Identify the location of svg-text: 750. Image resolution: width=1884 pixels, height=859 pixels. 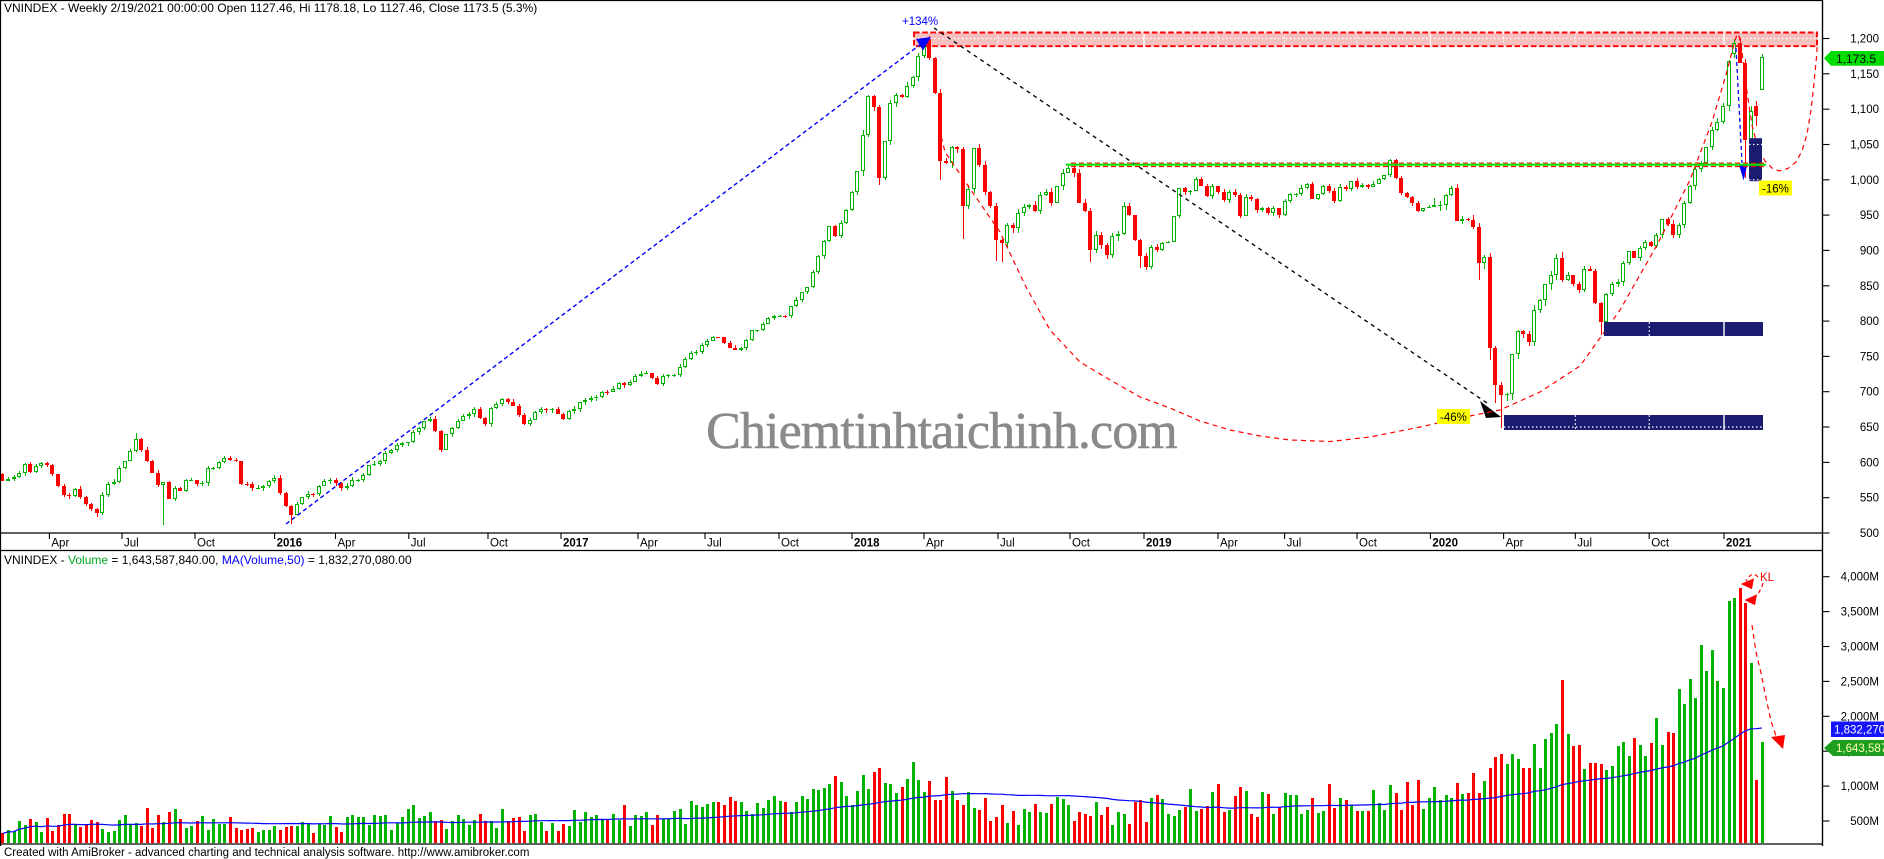
(1869, 357).